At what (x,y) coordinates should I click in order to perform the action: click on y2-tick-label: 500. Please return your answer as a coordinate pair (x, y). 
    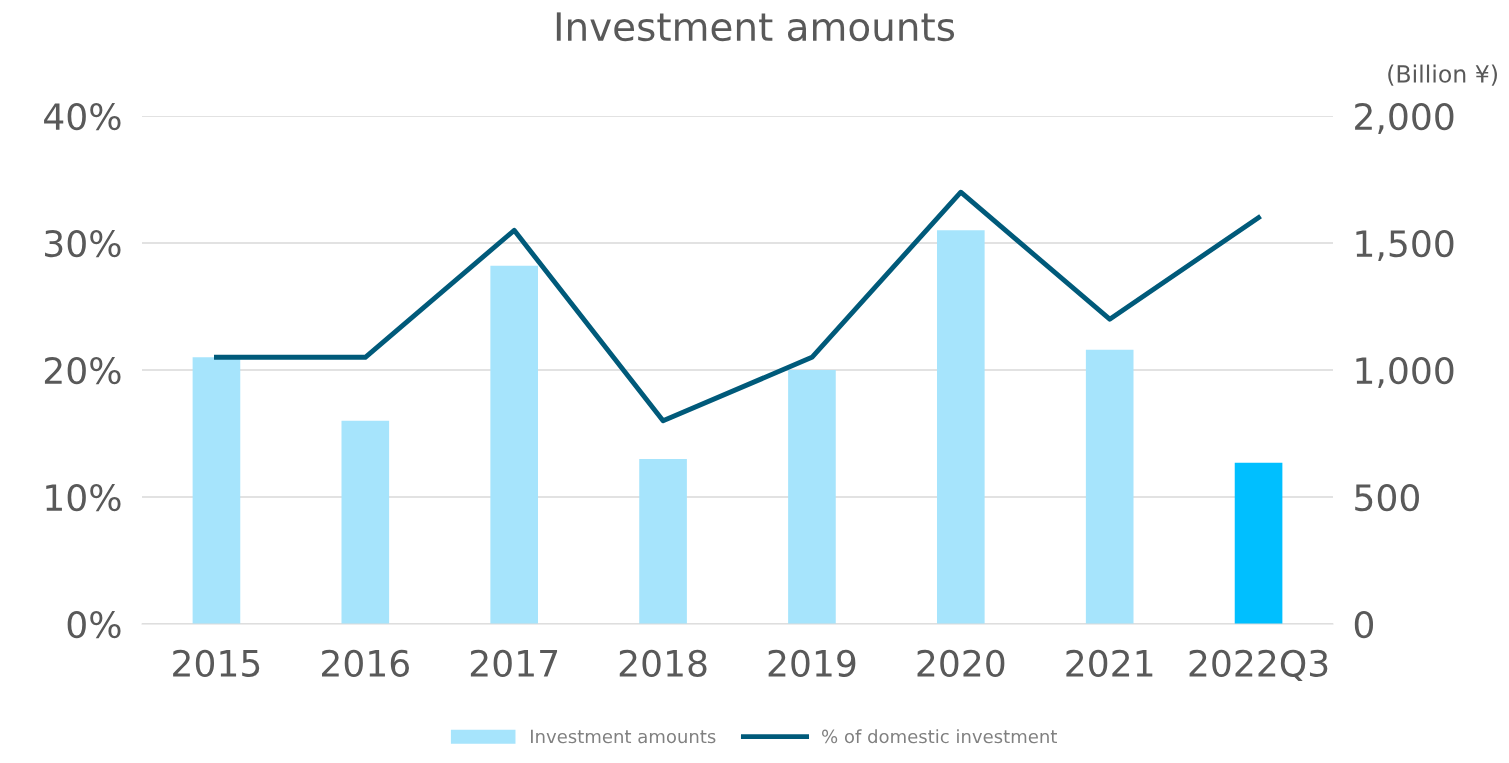
    Looking at the image, I should click on (1387, 497).